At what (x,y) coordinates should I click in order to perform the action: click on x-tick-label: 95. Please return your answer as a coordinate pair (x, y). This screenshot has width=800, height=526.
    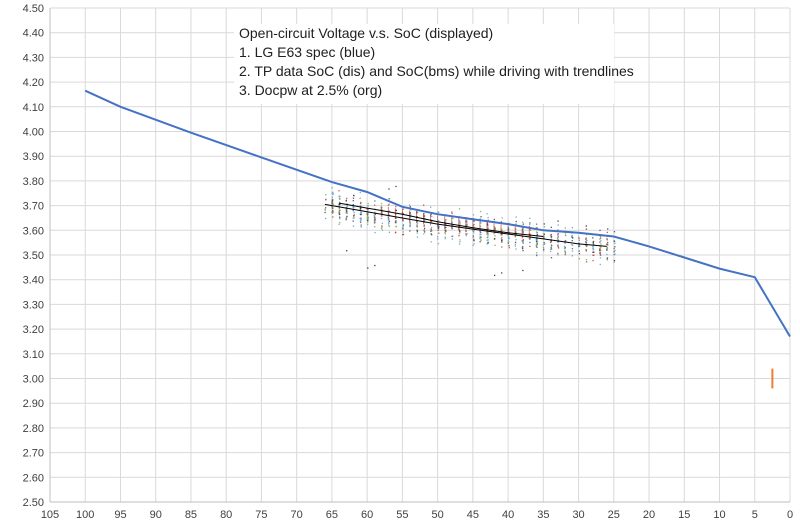
    Looking at the image, I should click on (120, 515).